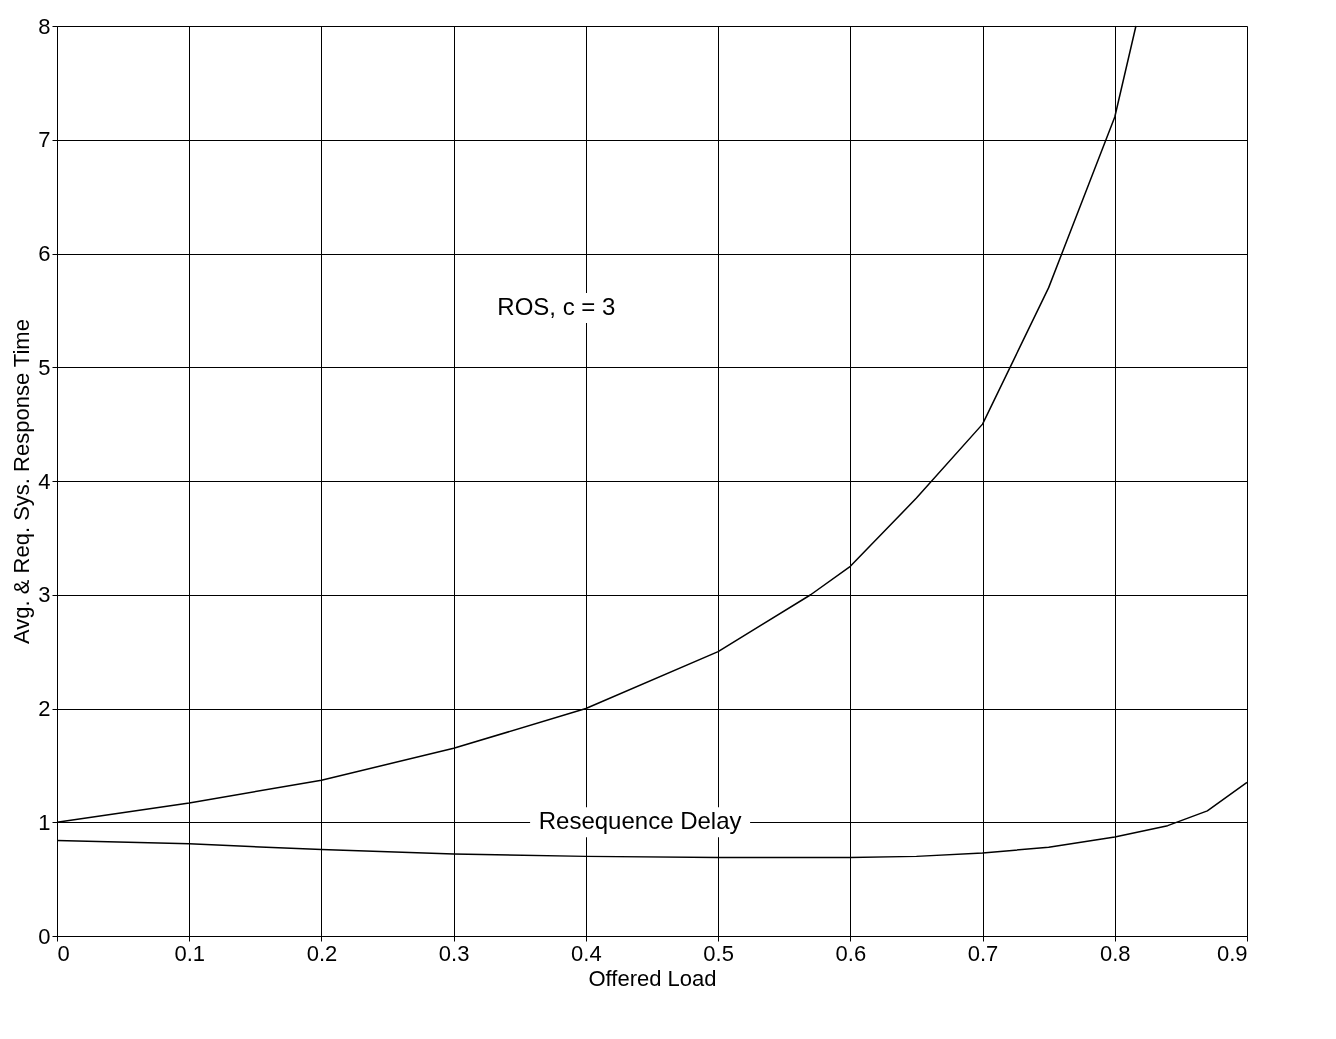 This screenshot has width=1336, height=1039. Describe the element at coordinates (652, 978) in the screenshot. I see `x-axis-title: Offered Load` at that location.